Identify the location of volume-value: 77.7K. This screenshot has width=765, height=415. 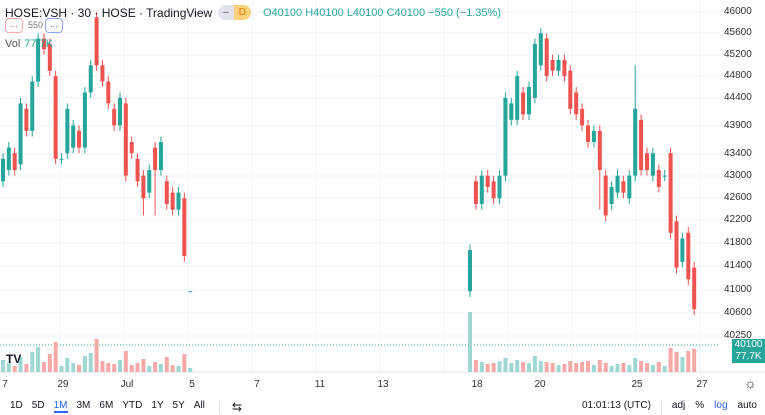
(39, 44).